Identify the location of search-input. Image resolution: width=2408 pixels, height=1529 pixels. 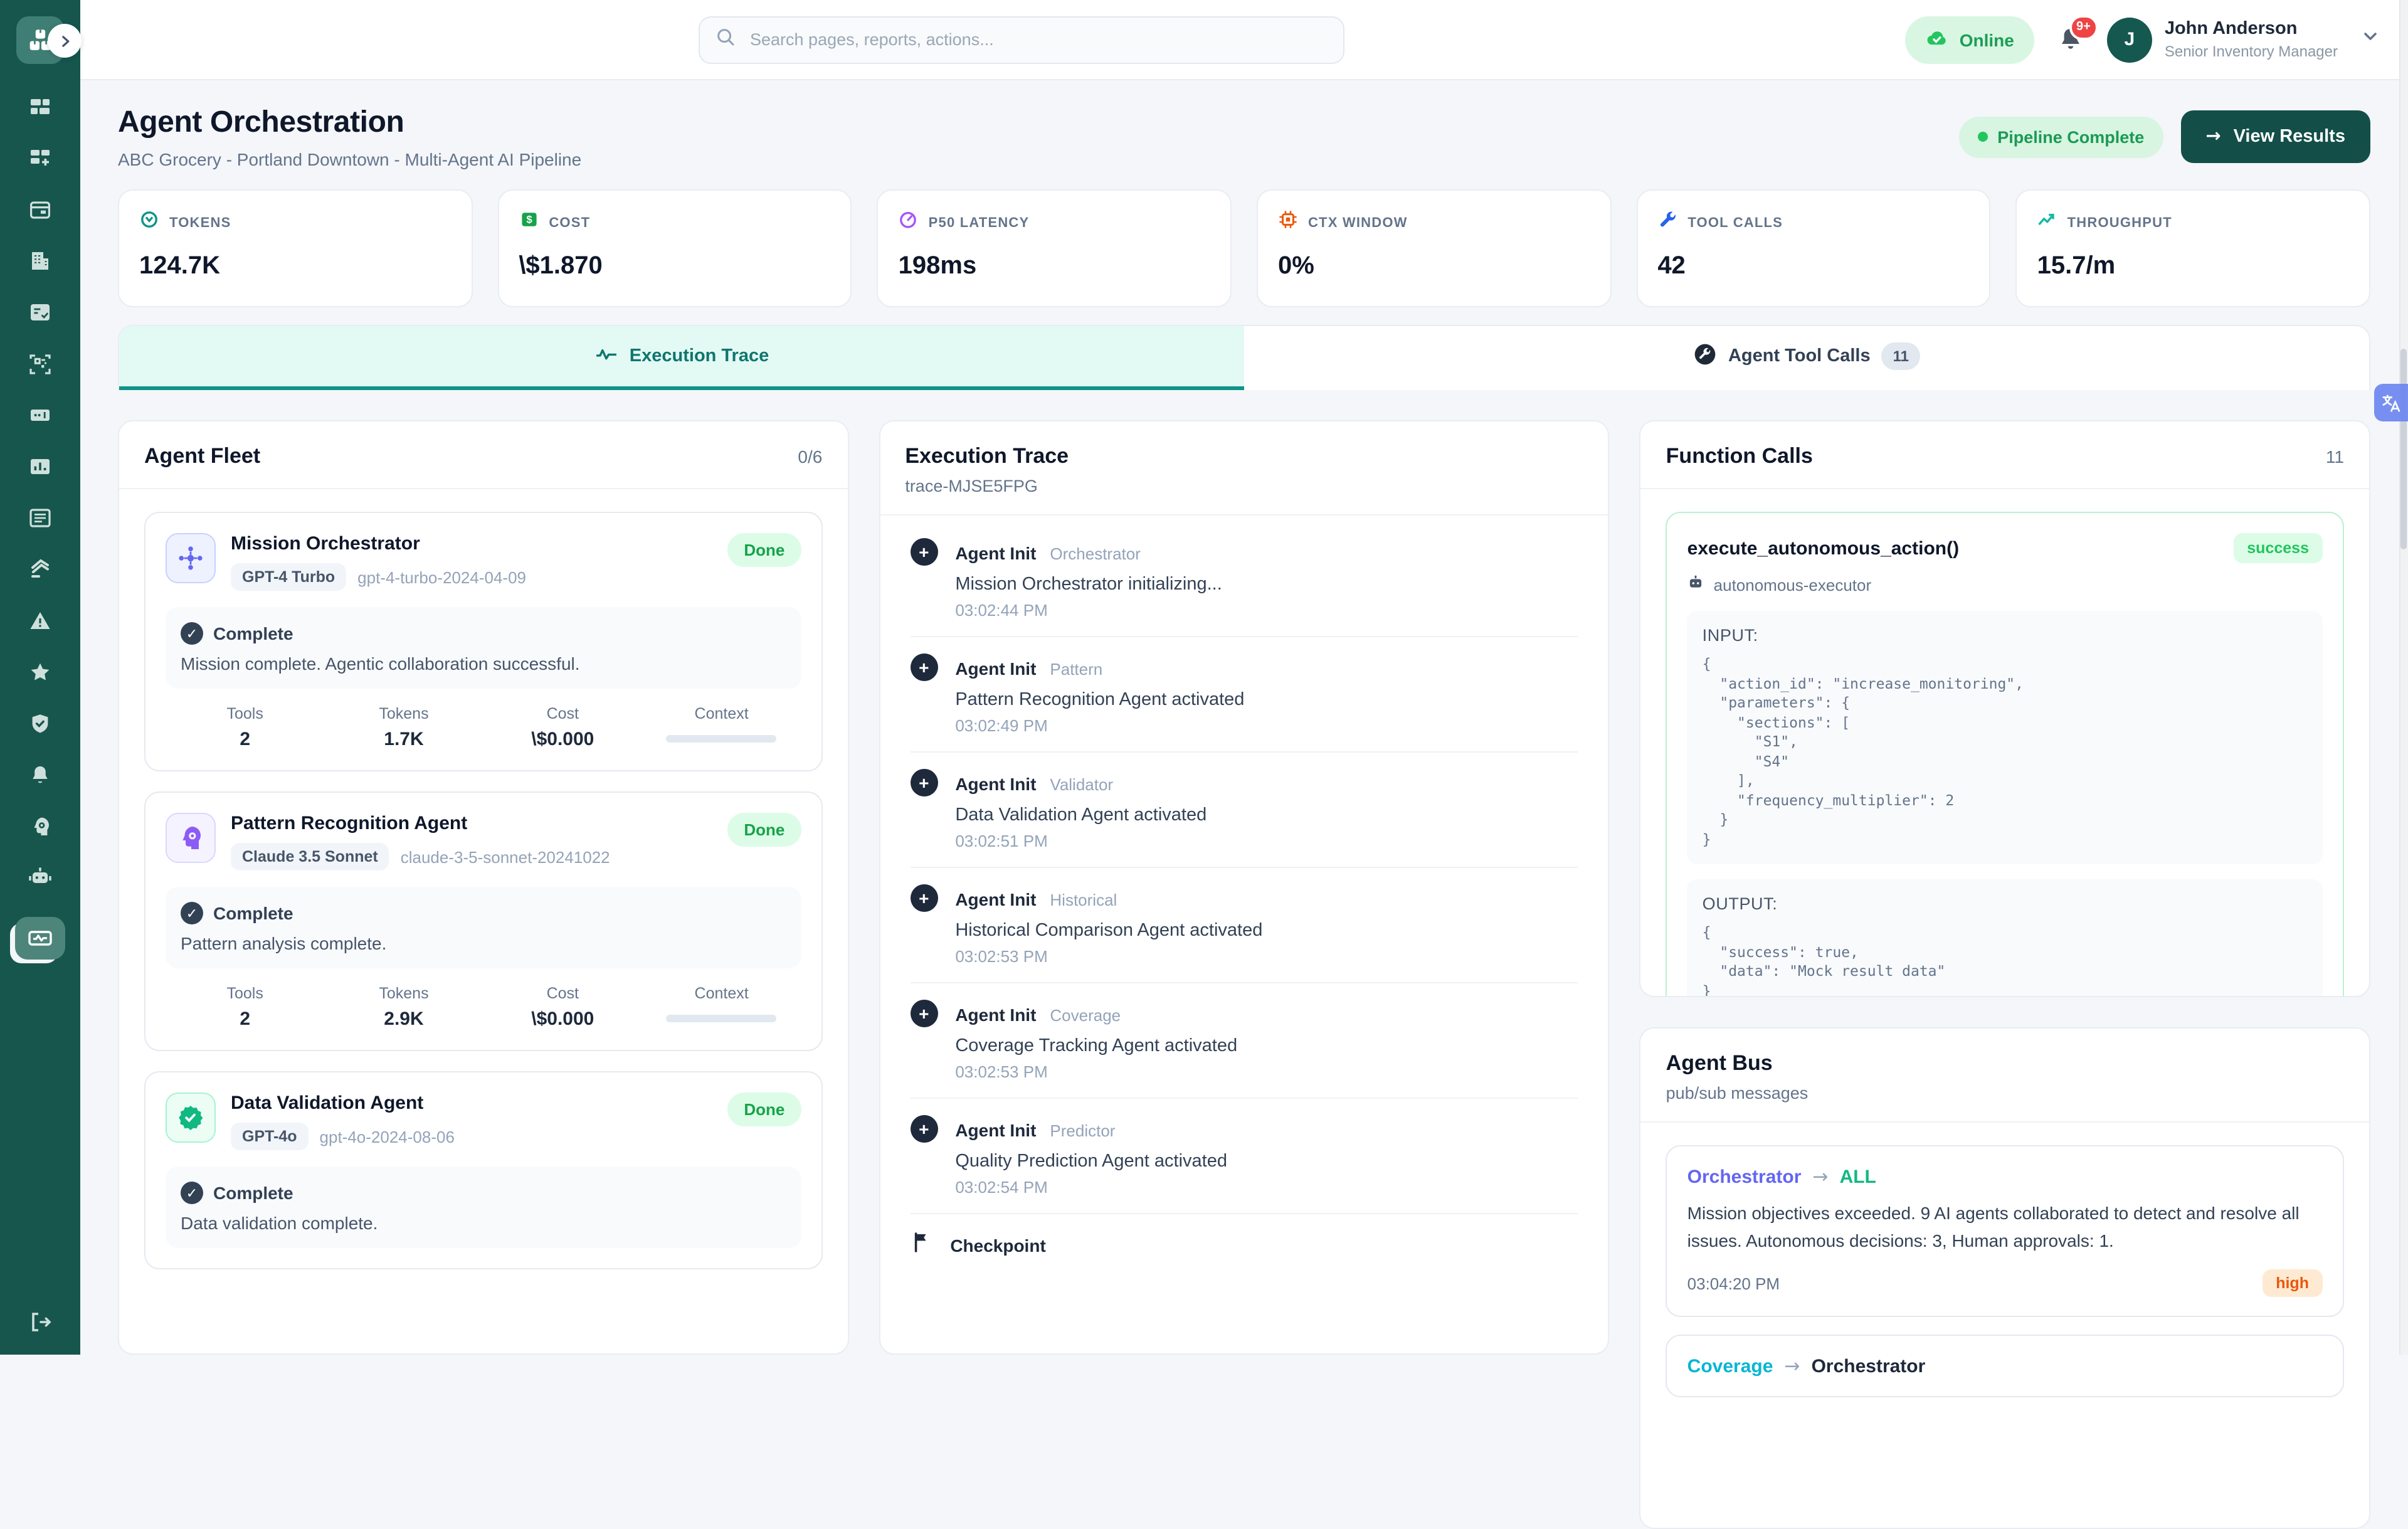
(1037, 39).